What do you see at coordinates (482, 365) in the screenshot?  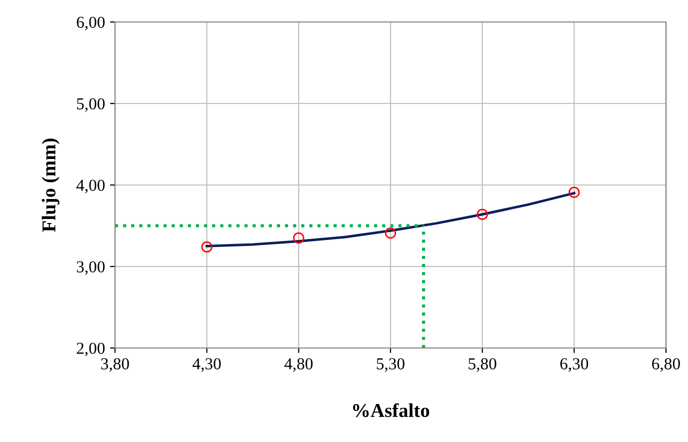 I see `x-tick-label: 5,80` at bounding box center [482, 365].